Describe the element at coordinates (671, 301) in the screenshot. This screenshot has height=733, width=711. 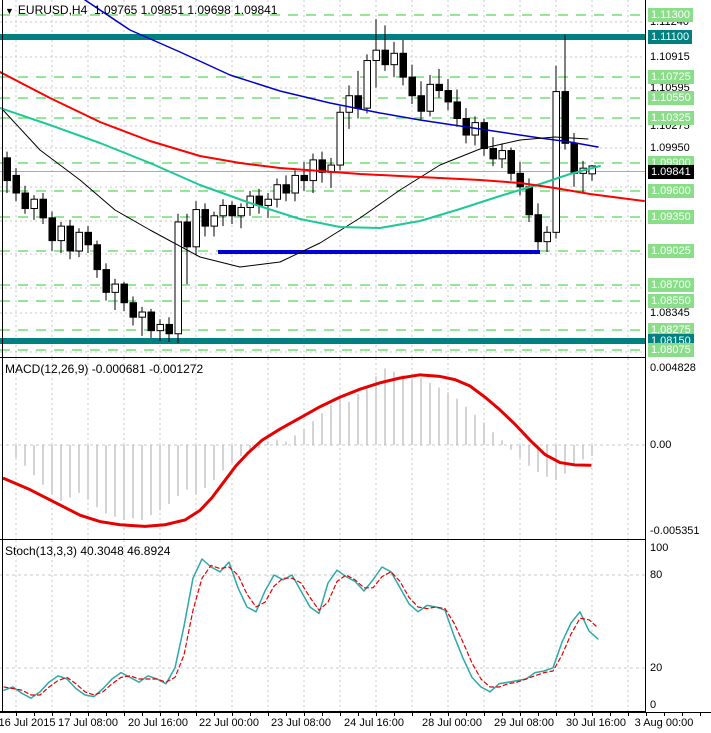
I see `price-level-badge-green: 1.08550` at that location.